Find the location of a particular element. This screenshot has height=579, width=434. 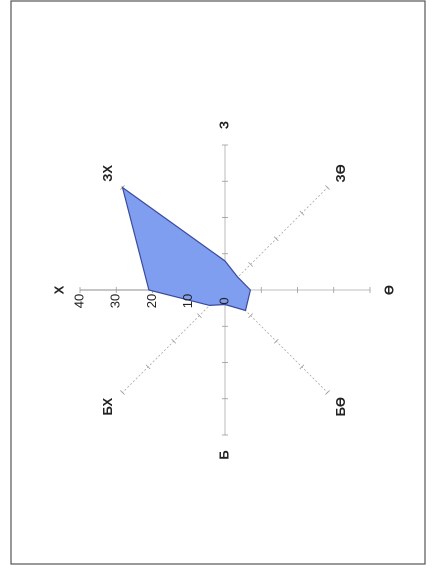

category-label: ЗХ is located at coordinates (107, 173).